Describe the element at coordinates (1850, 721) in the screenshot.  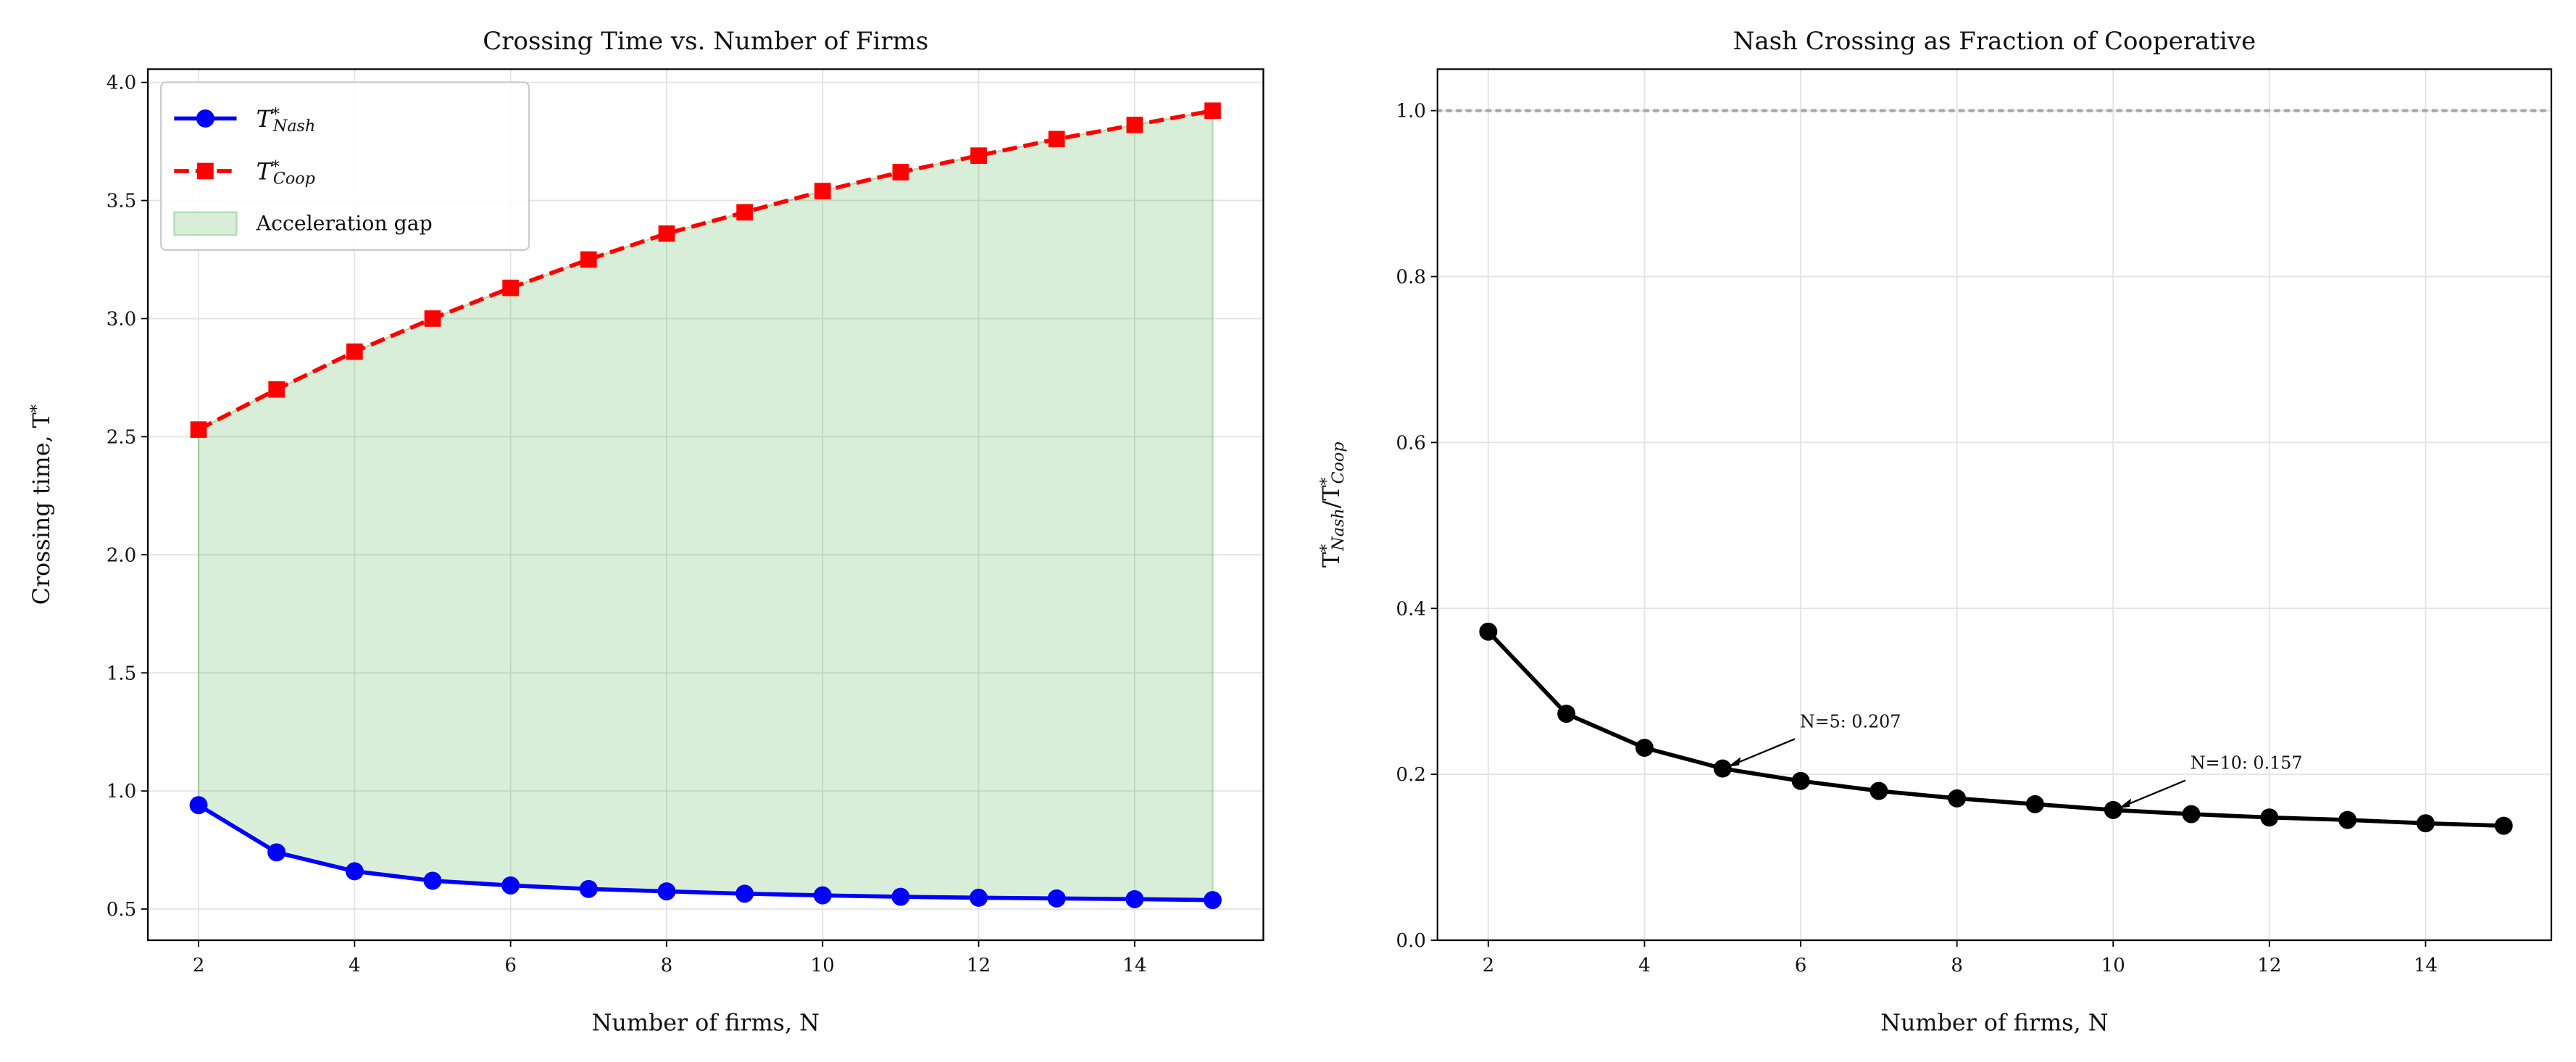
I see `annotation: N=5: 0.207` at that location.